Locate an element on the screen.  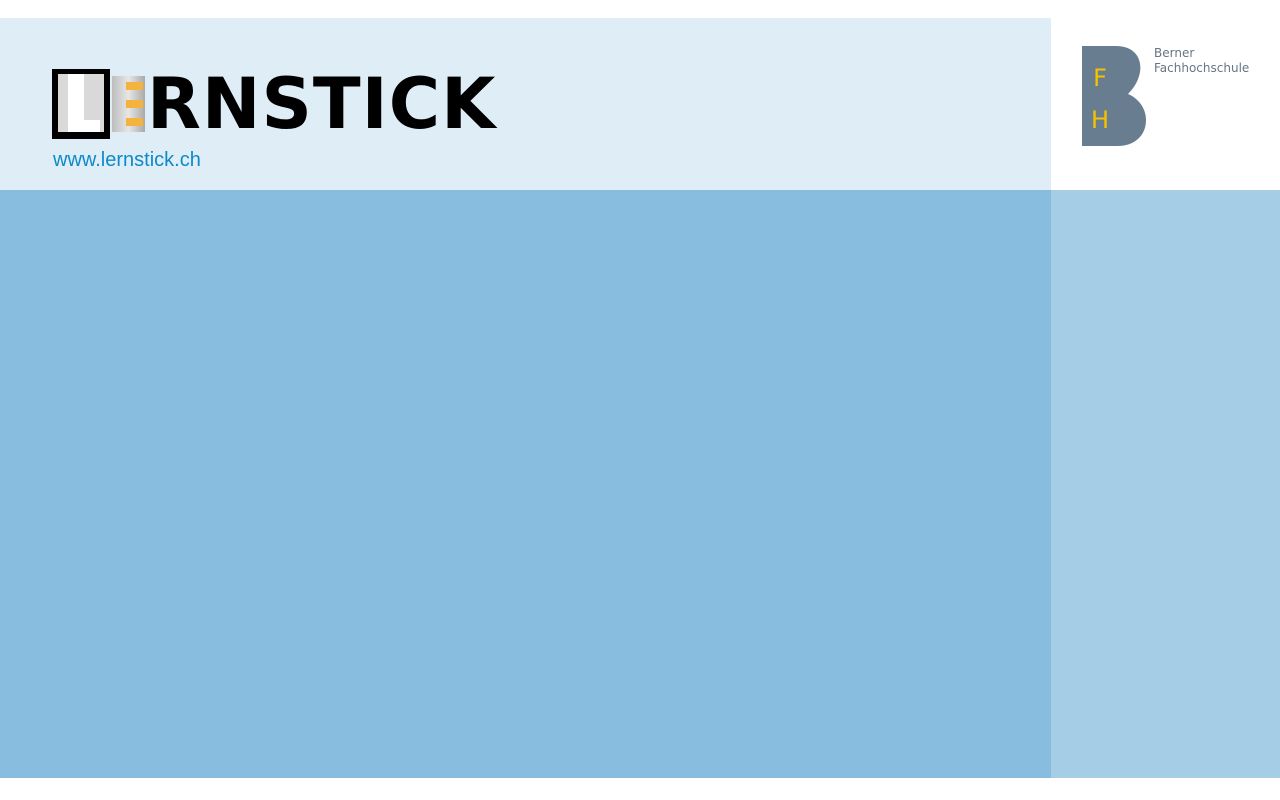
bfh-logo-icon: F H is located at coordinates (1114, 96).